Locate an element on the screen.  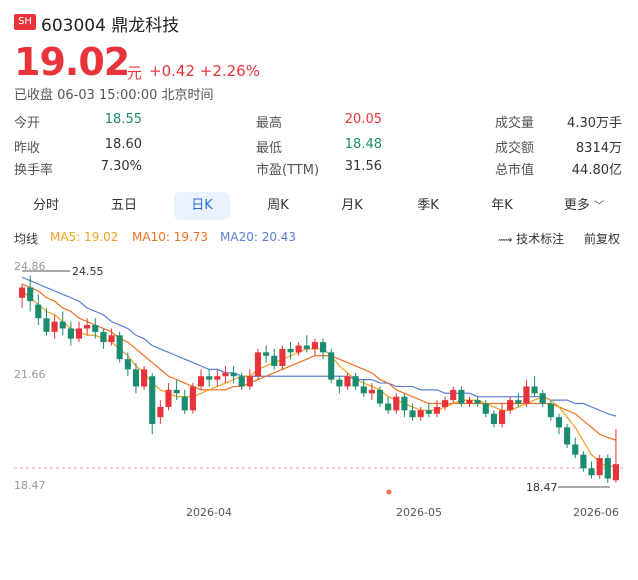
tab-five-day: 五日 is located at coordinates (123, 205).